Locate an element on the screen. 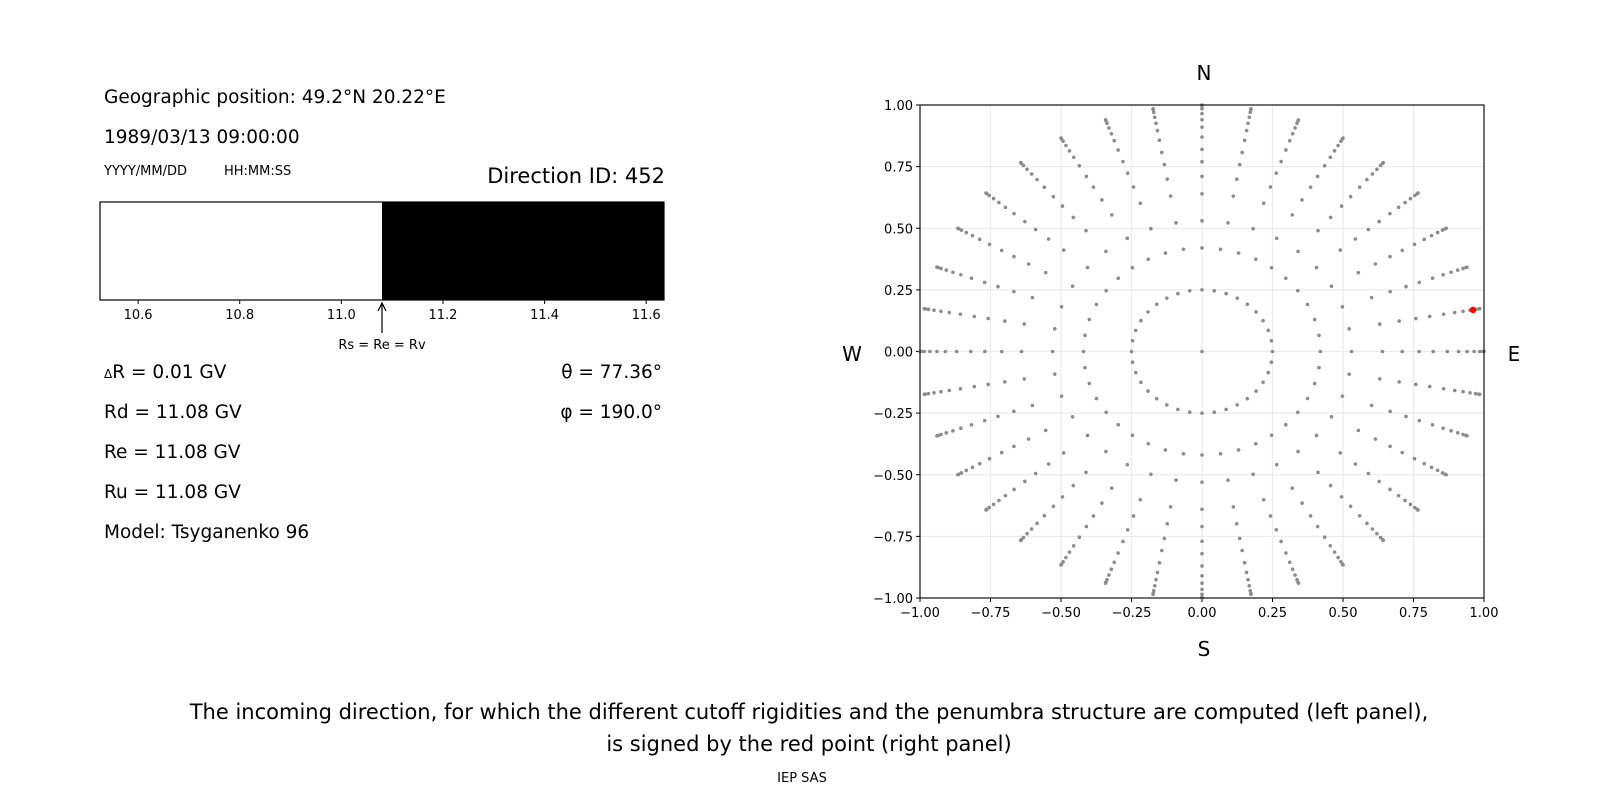 The height and width of the screenshot is (800, 1600). y-tick-label: −0.75 is located at coordinates (893, 537).